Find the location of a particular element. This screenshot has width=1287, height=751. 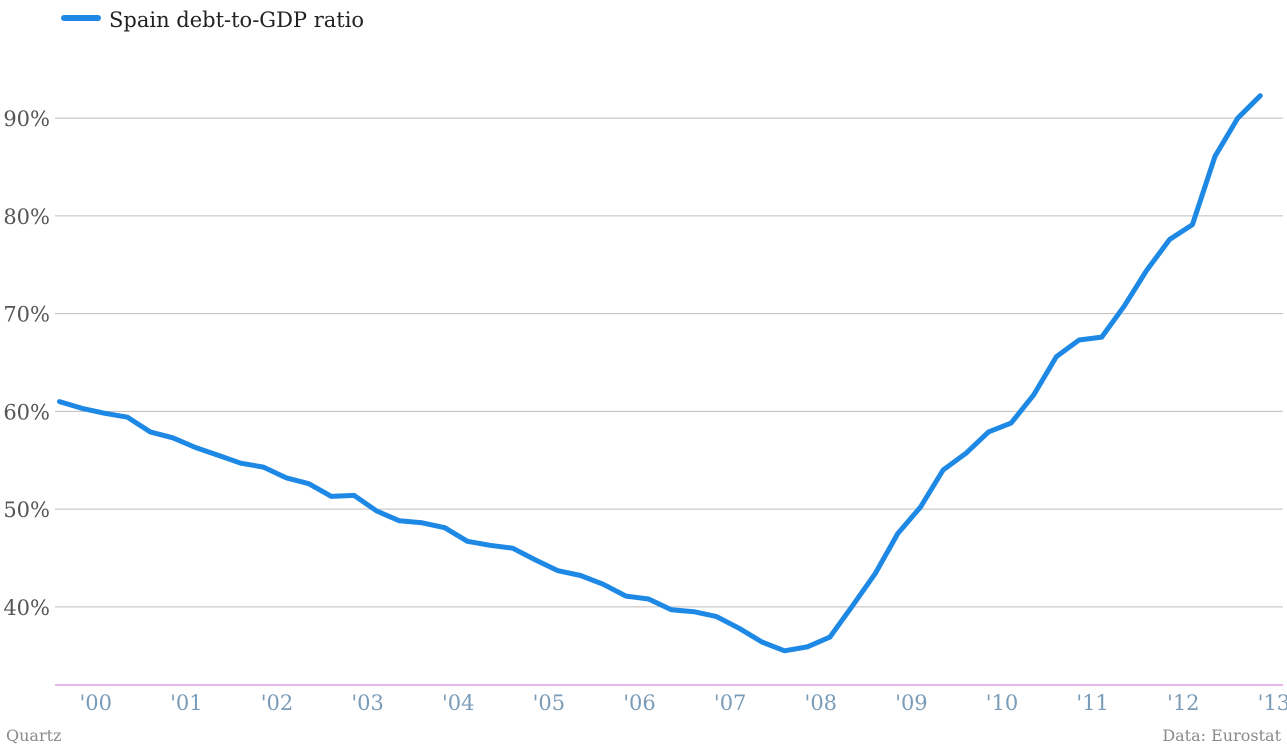

footer-source-brand: Quartz is located at coordinates (34, 735).